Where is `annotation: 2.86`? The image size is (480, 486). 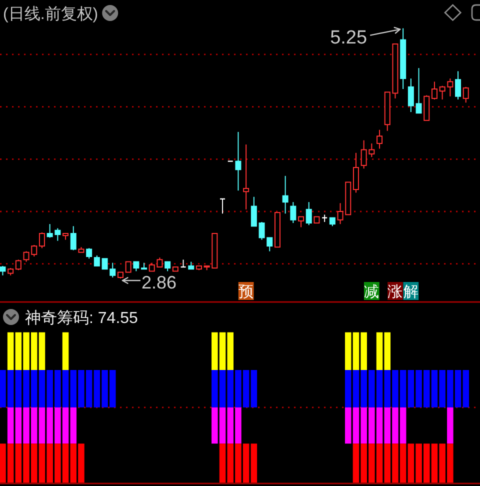
annotation: 2.86 is located at coordinates (159, 282).